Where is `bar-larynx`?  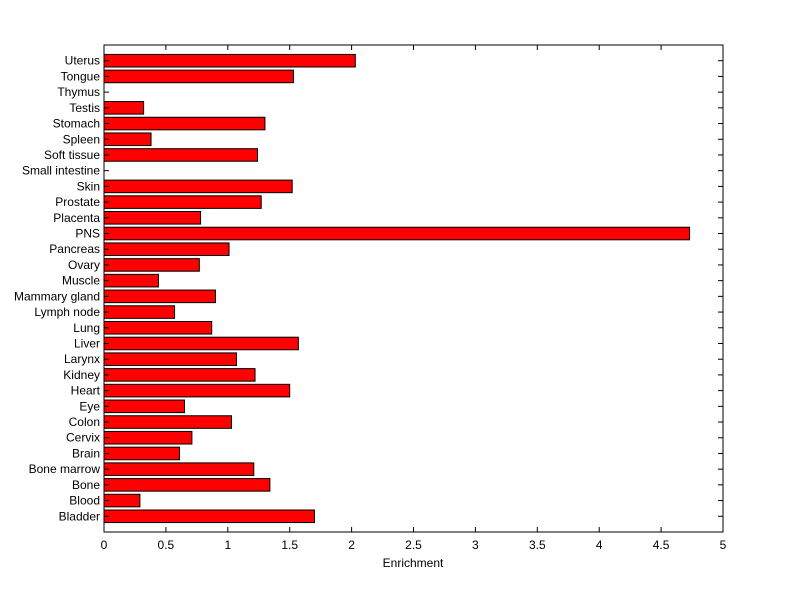
bar-larynx is located at coordinates (170, 359).